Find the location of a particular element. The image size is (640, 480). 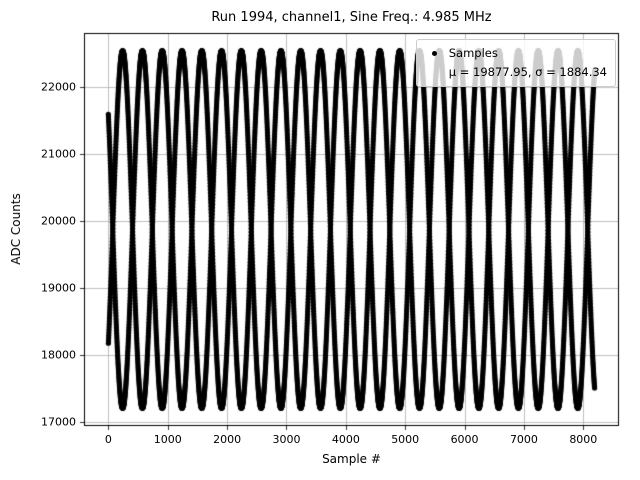

y-tick-label: 17000 is located at coordinates (58, 422).